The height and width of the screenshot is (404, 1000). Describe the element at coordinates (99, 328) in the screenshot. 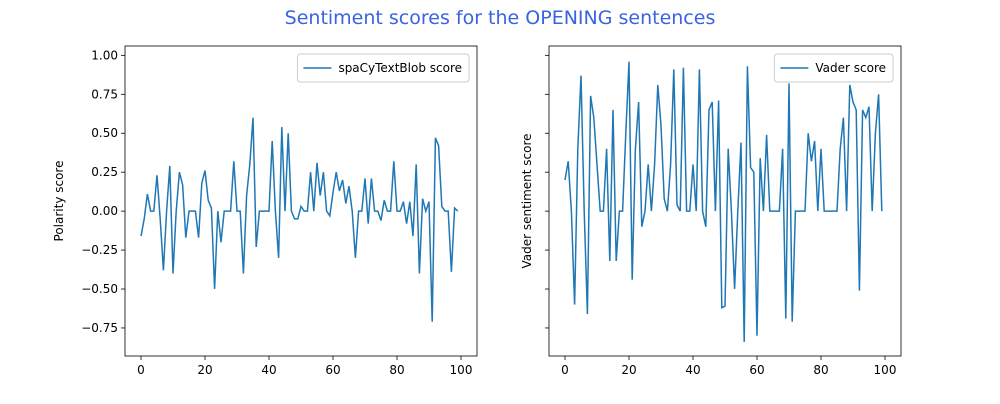

I see `y-tick-label: −0.75` at that location.